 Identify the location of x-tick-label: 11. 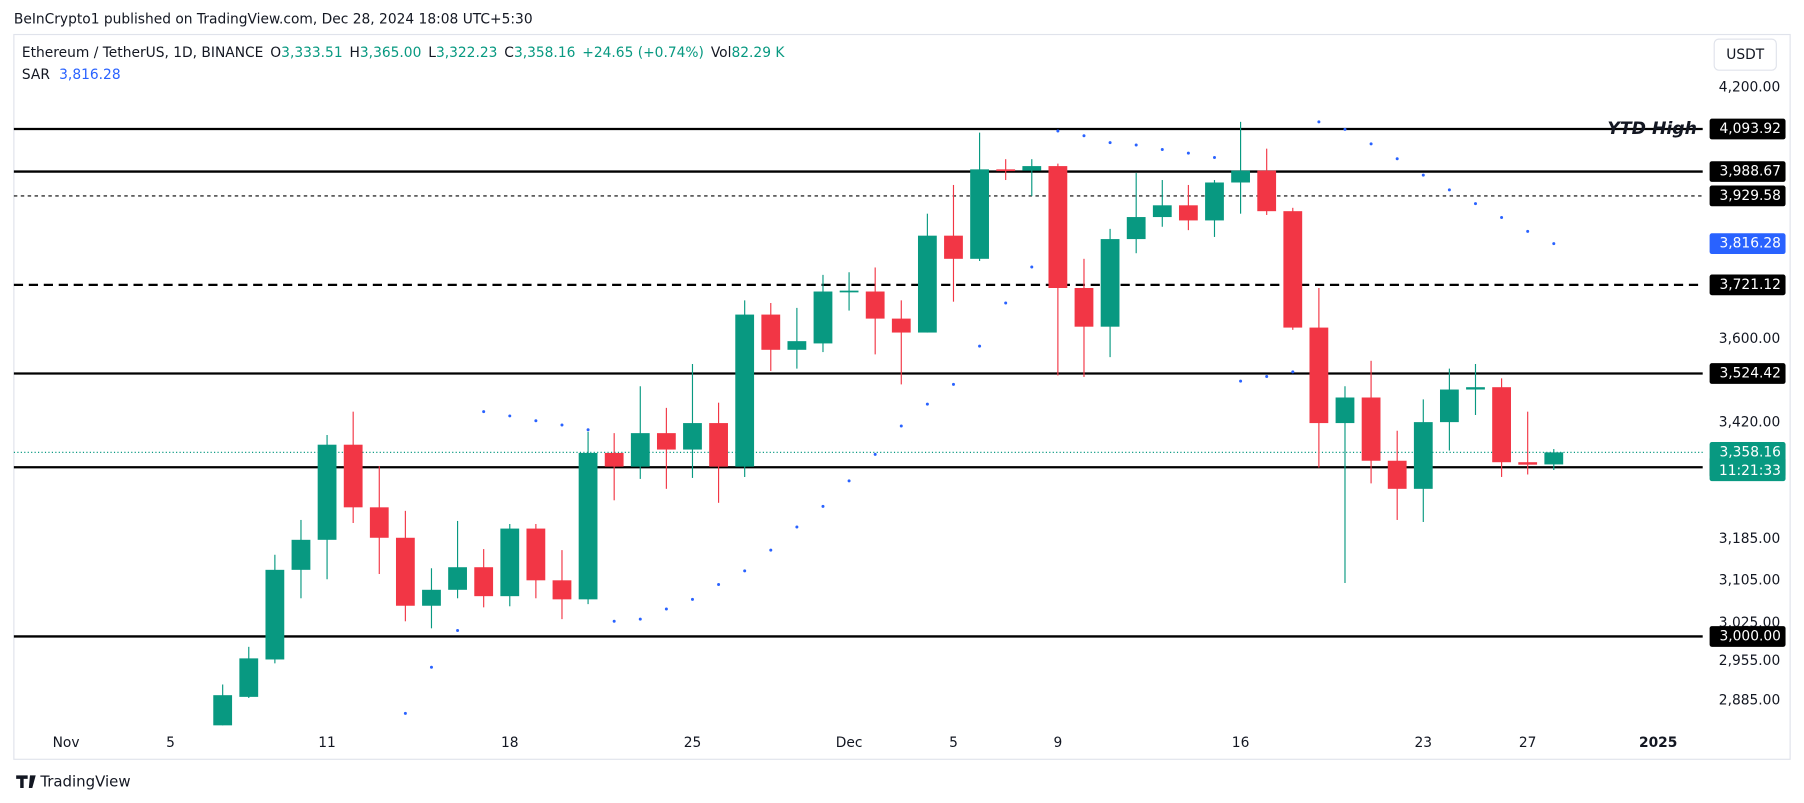
(327, 743).